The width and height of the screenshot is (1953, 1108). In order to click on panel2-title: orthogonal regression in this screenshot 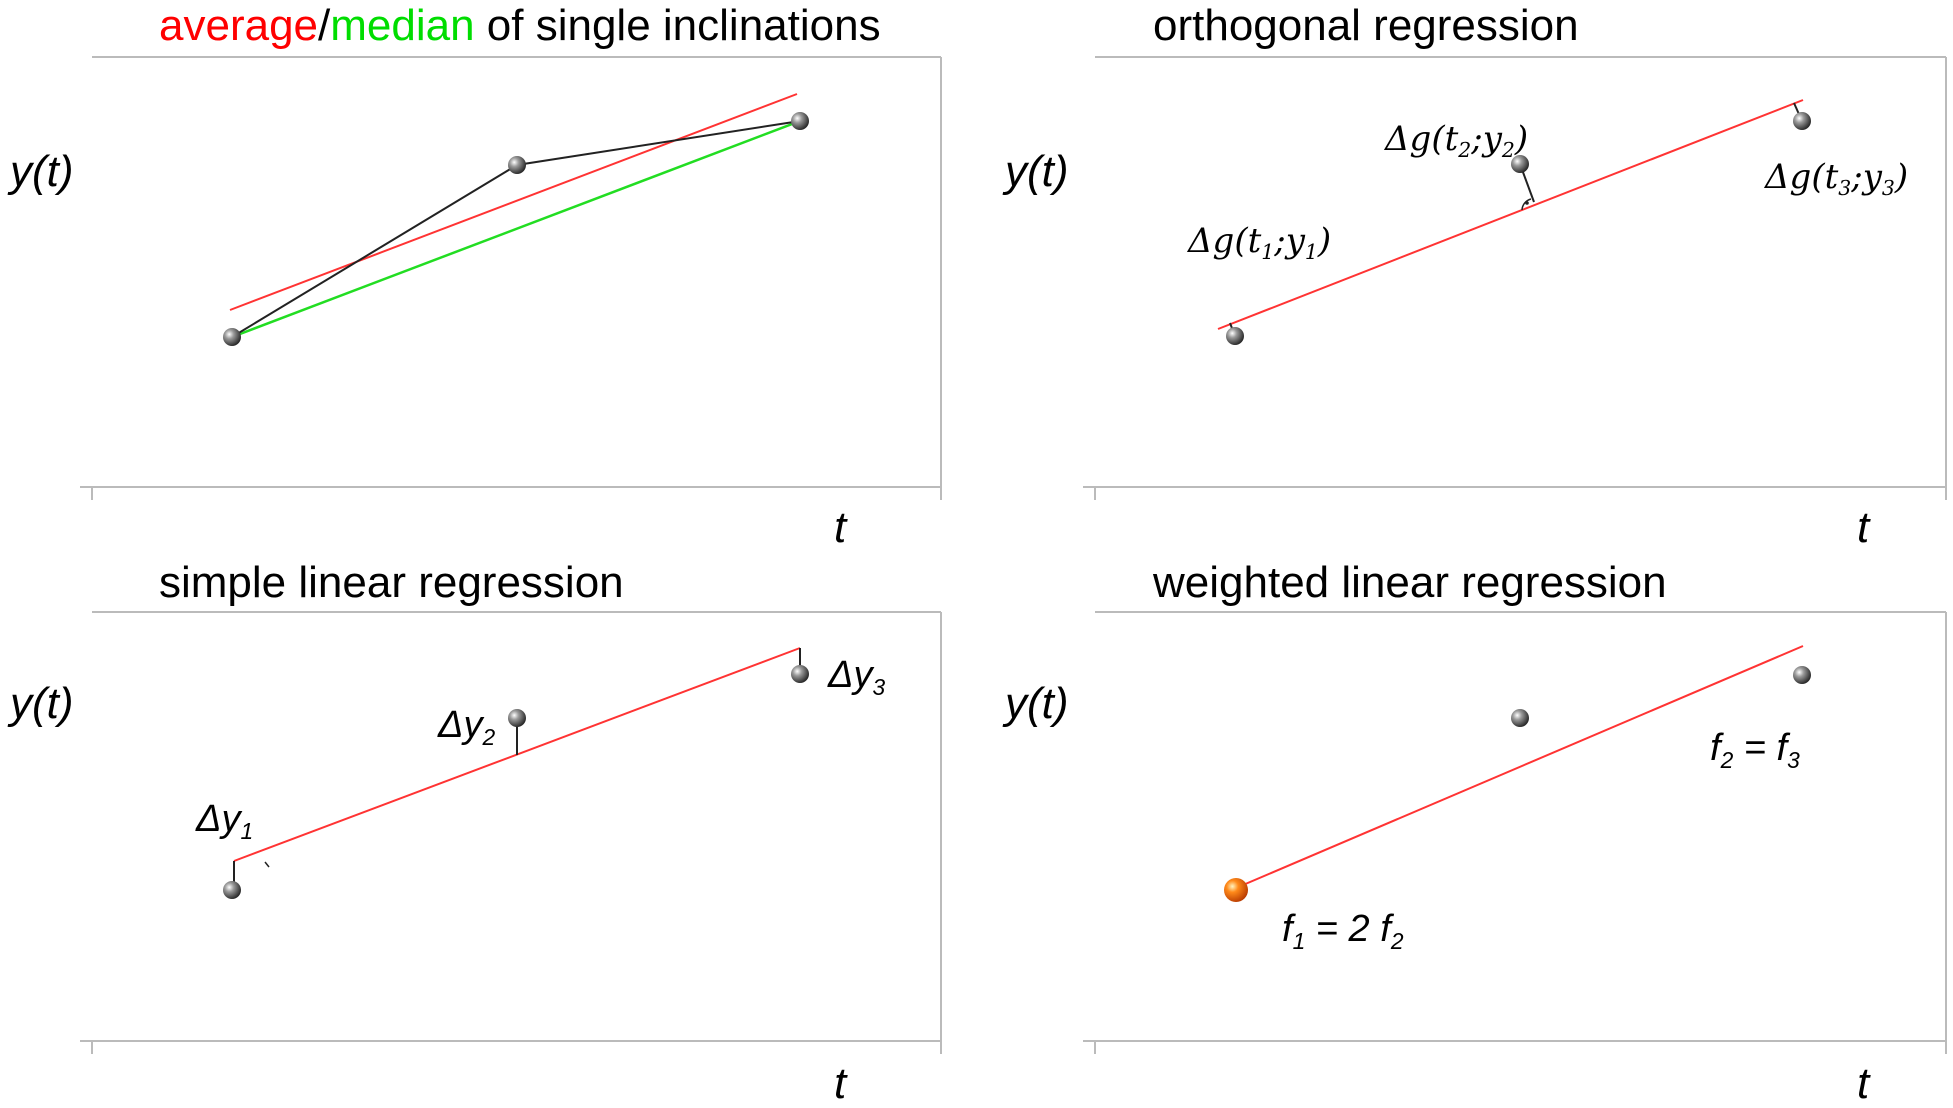, I will do `click(1366, 25)`.